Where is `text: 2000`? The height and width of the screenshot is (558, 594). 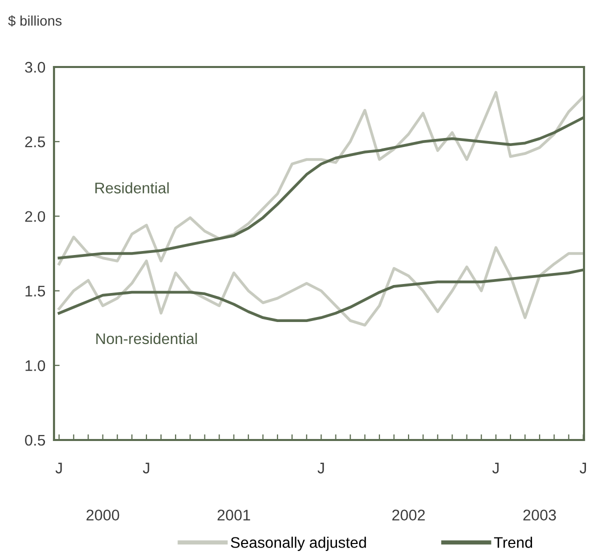
text: 2000 is located at coordinates (103, 515).